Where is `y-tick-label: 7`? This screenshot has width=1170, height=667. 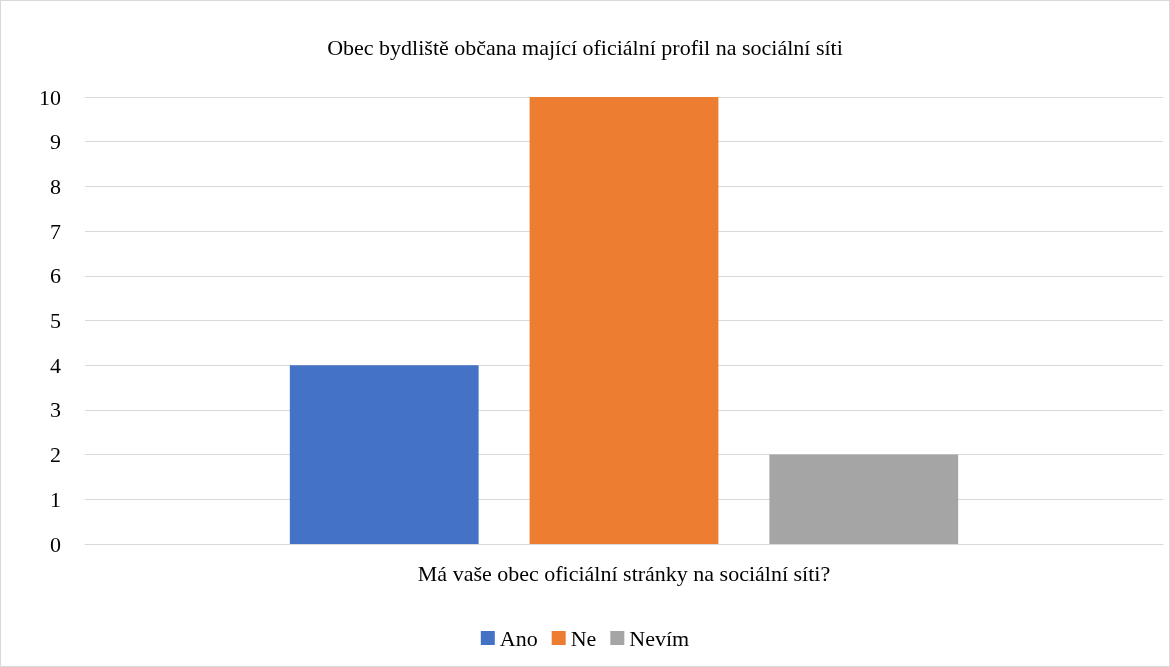 y-tick-label: 7 is located at coordinates (55, 231).